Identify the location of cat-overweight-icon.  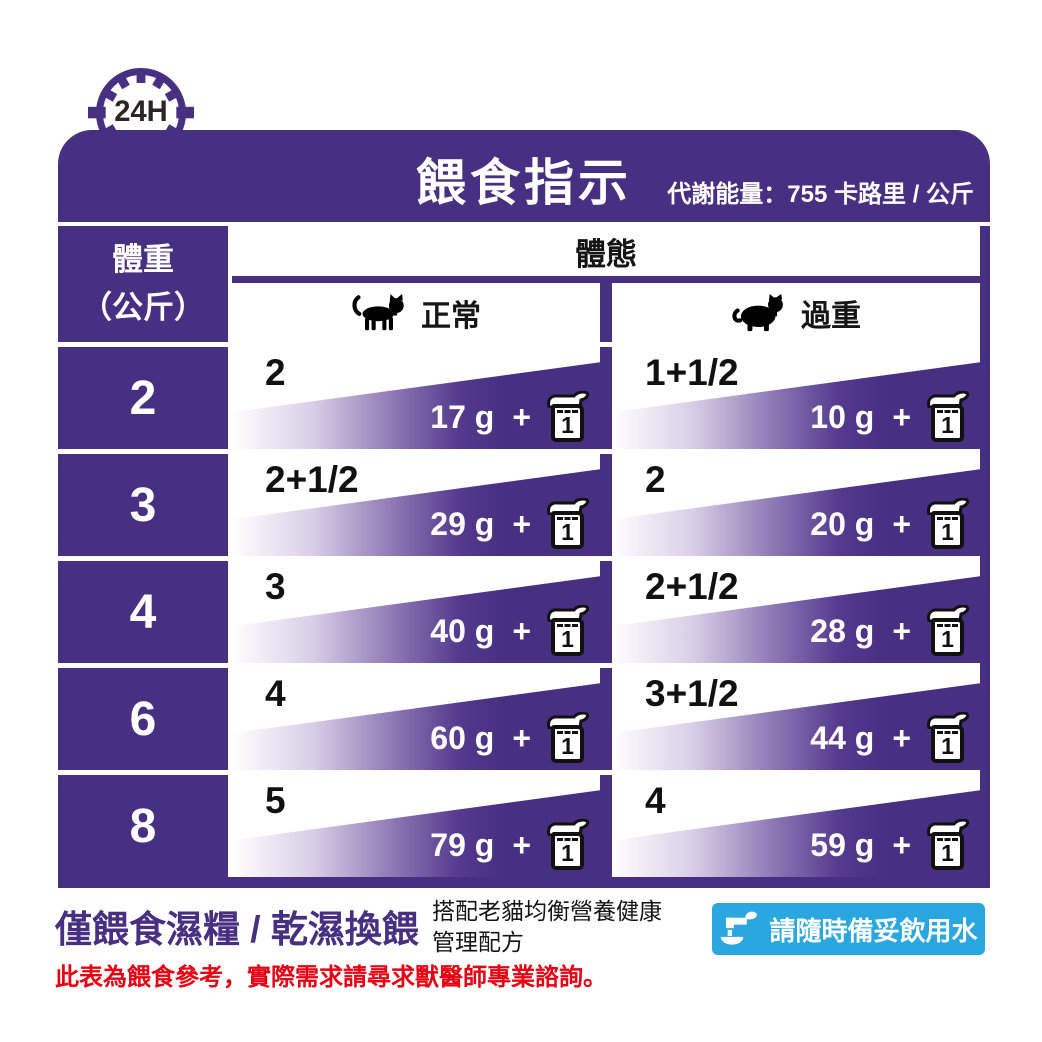
(757, 312).